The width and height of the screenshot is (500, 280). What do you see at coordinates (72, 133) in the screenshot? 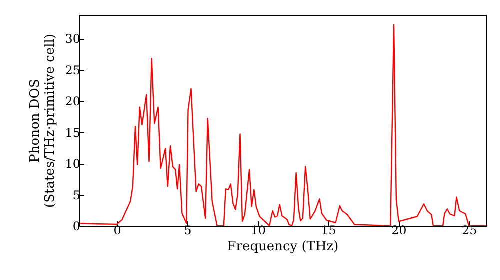
I see `y-tick-label: 15` at bounding box center [72, 133].